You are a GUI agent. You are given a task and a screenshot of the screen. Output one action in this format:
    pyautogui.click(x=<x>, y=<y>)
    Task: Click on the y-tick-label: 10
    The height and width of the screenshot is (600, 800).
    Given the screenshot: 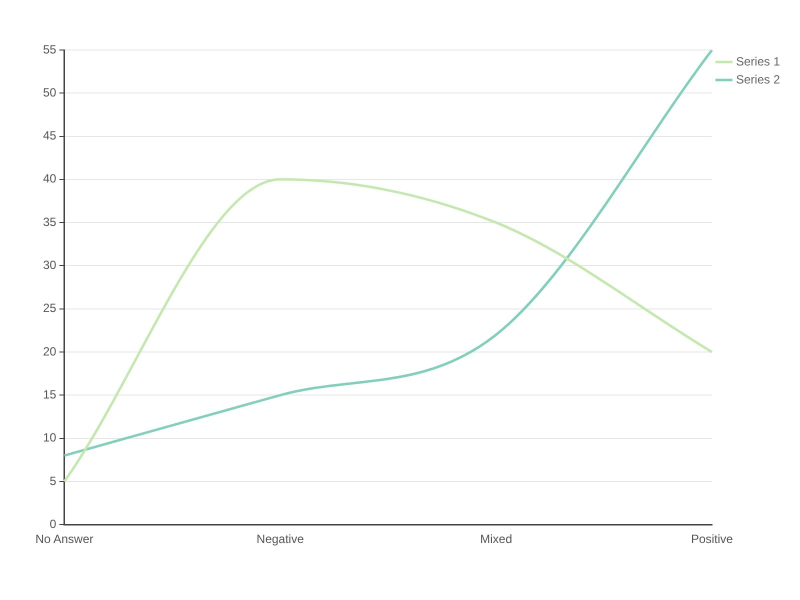 What is the action you would take?
    pyautogui.click(x=49, y=437)
    